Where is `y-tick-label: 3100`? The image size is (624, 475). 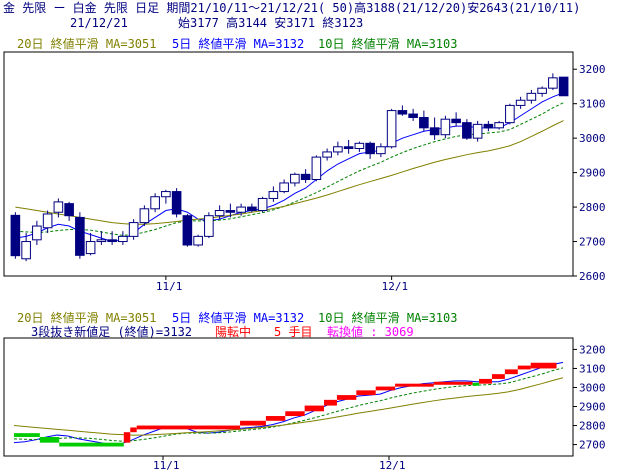 y-tick-label: 3100 is located at coordinates (592, 104).